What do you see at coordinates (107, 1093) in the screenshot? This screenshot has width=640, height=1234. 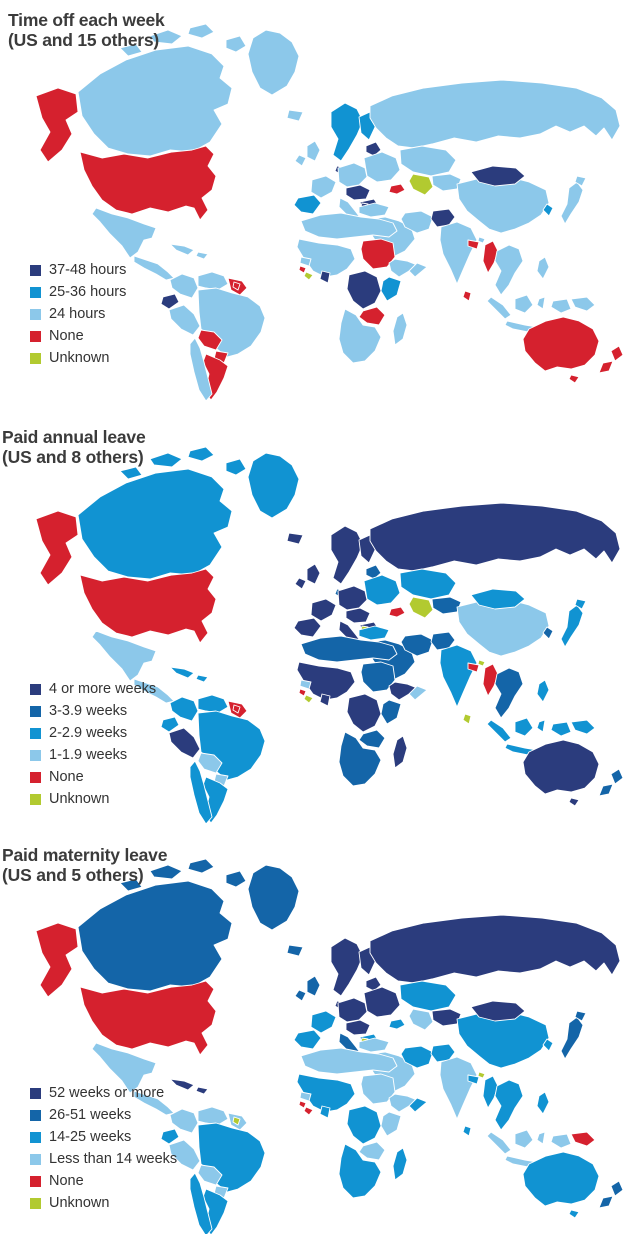 I see `legend-label: 52 weeks or more` at bounding box center [107, 1093].